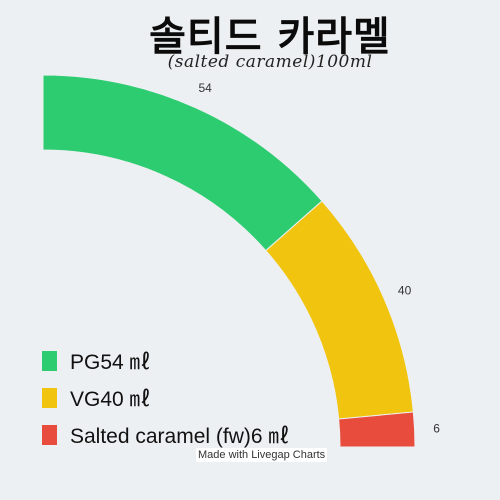 The image size is (500, 500). I want to click on chart-subtitle: (salted caramel)100ml, so click(270, 62).